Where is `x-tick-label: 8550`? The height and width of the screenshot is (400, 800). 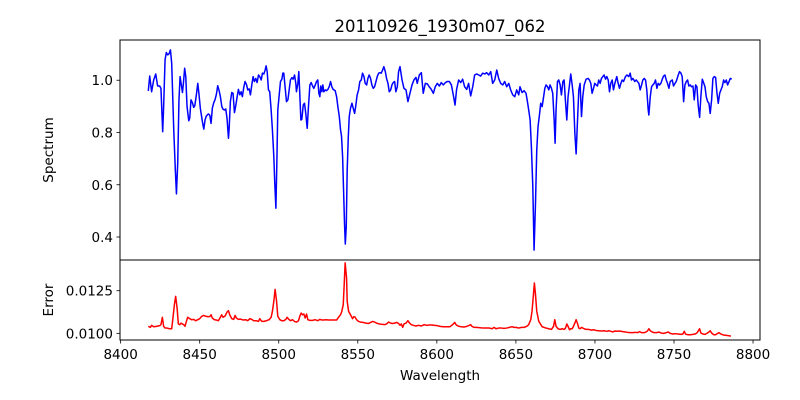 x-tick-label: 8550 is located at coordinates (358, 355).